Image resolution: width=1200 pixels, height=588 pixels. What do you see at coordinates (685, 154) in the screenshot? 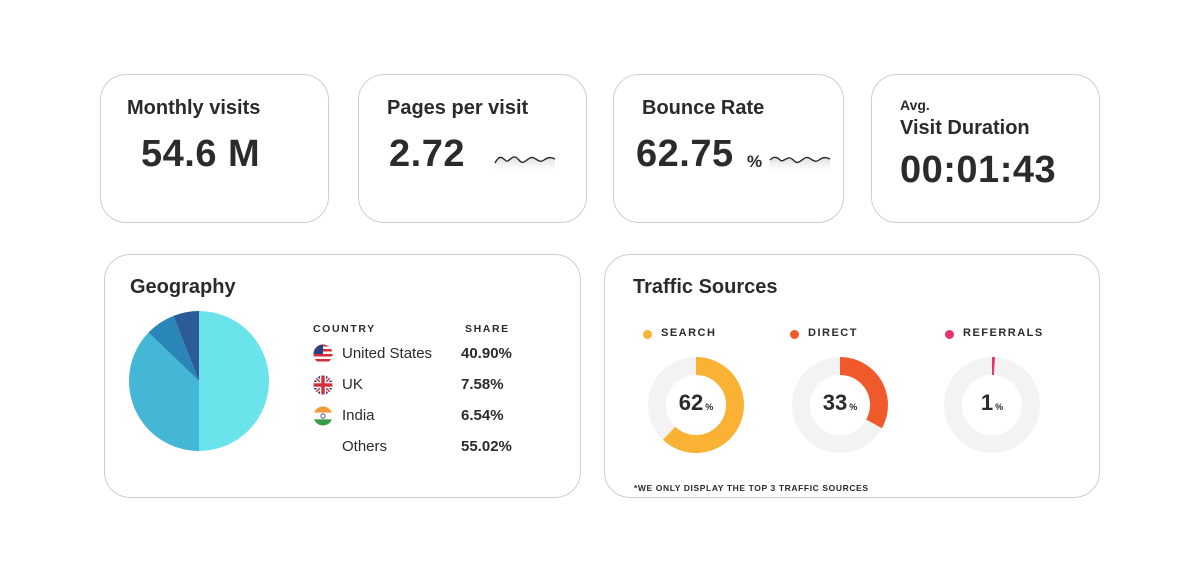
I see `bounce-rate-value: 62.75` at bounding box center [685, 154].